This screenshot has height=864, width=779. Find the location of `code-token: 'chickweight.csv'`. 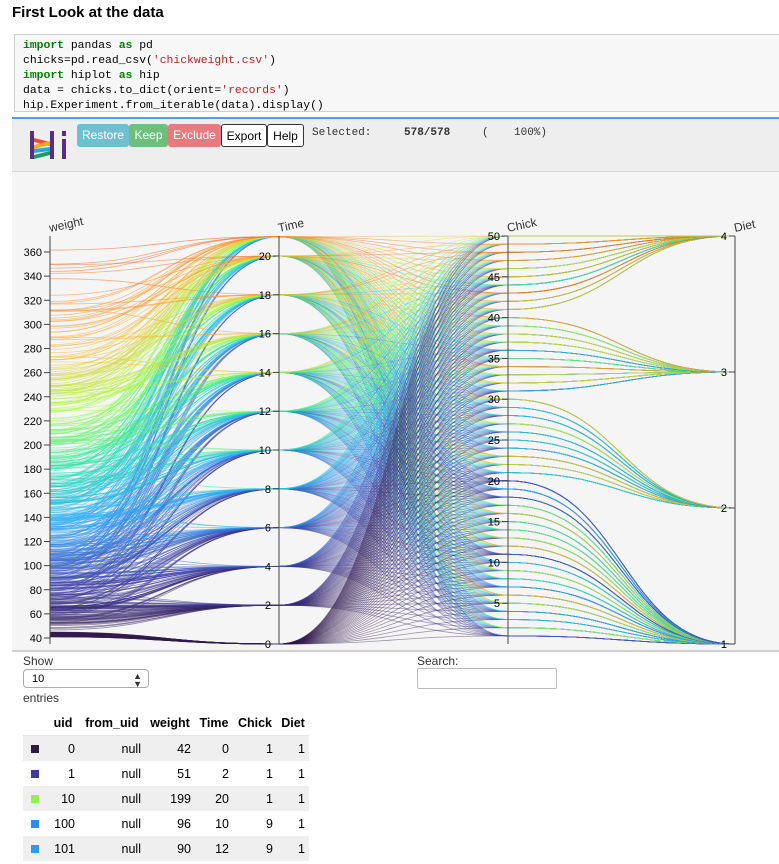

code-token: 'chickweight.csv' is located at coordinates (211, 61).